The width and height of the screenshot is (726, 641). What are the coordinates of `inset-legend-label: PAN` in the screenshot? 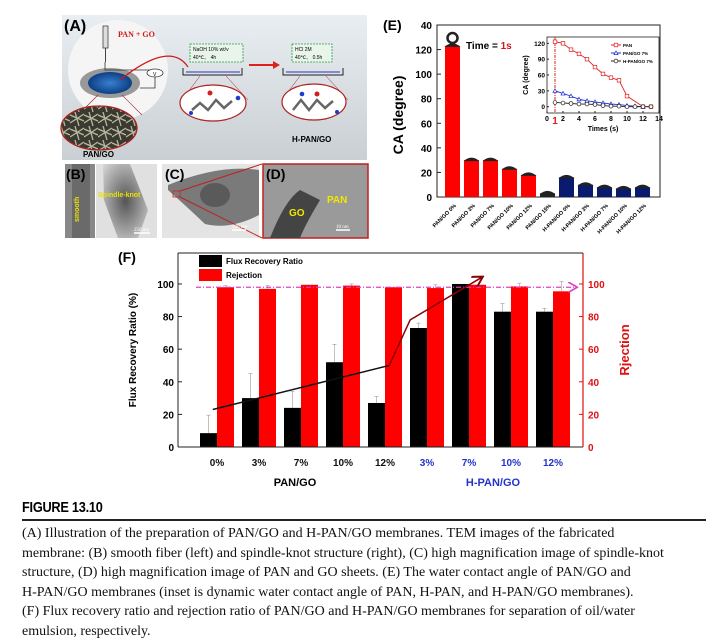 It's located at (627, 45).